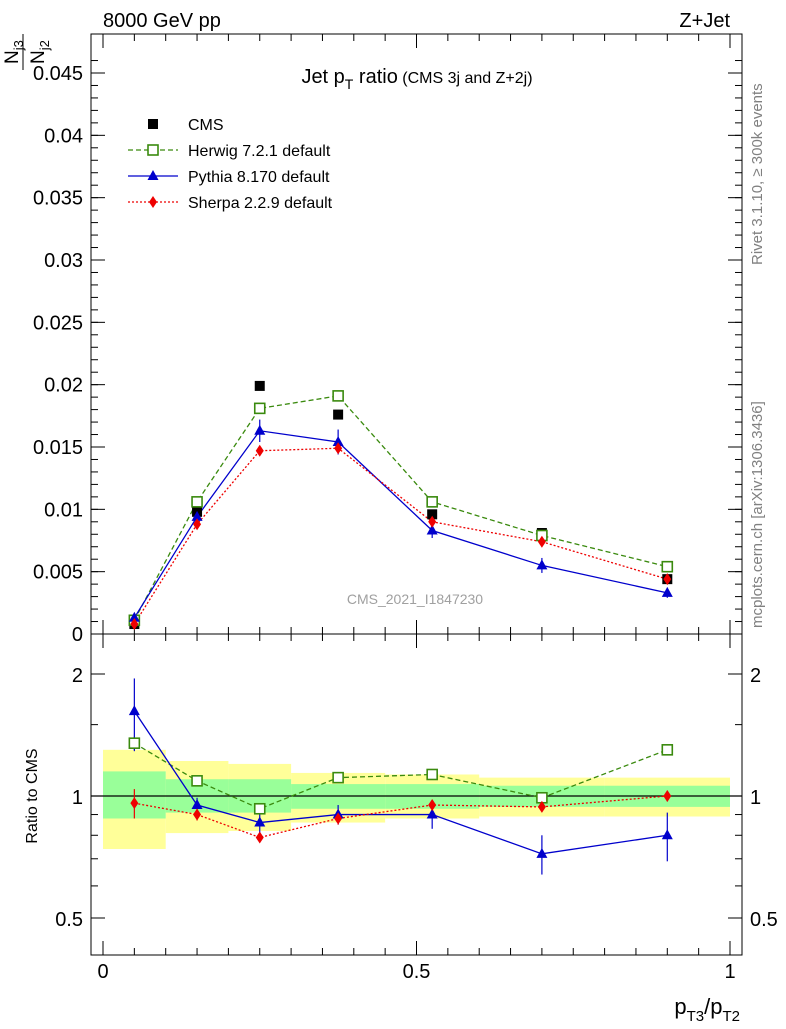 This screenshot has width=786, height=1029. I want to click on y-tick-label: 0.02, so click(63, 386).